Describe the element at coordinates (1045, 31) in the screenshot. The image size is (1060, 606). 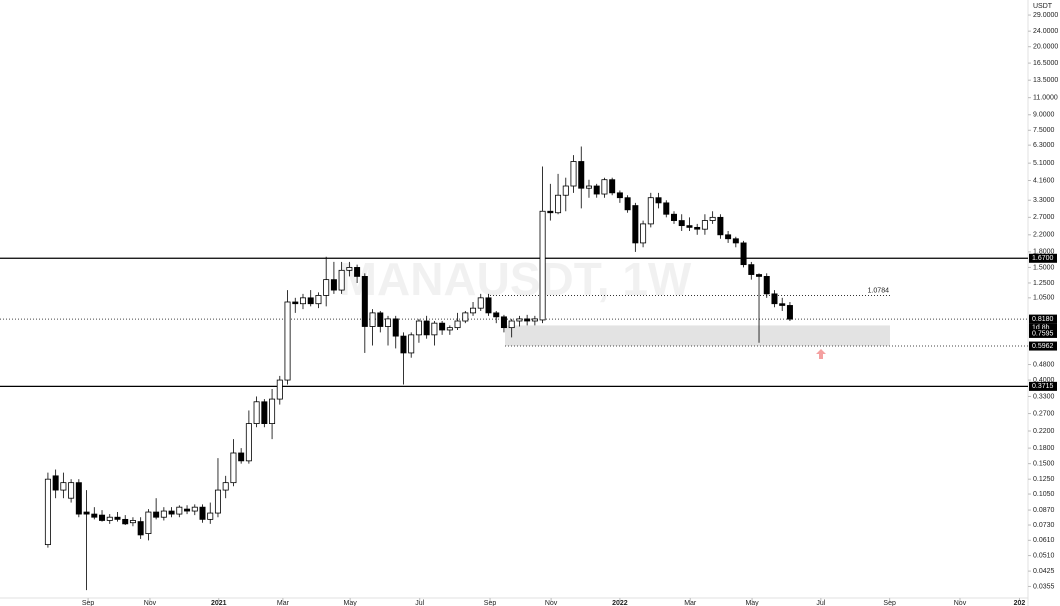
I see `y-tick-label: 24.0000` at that location.